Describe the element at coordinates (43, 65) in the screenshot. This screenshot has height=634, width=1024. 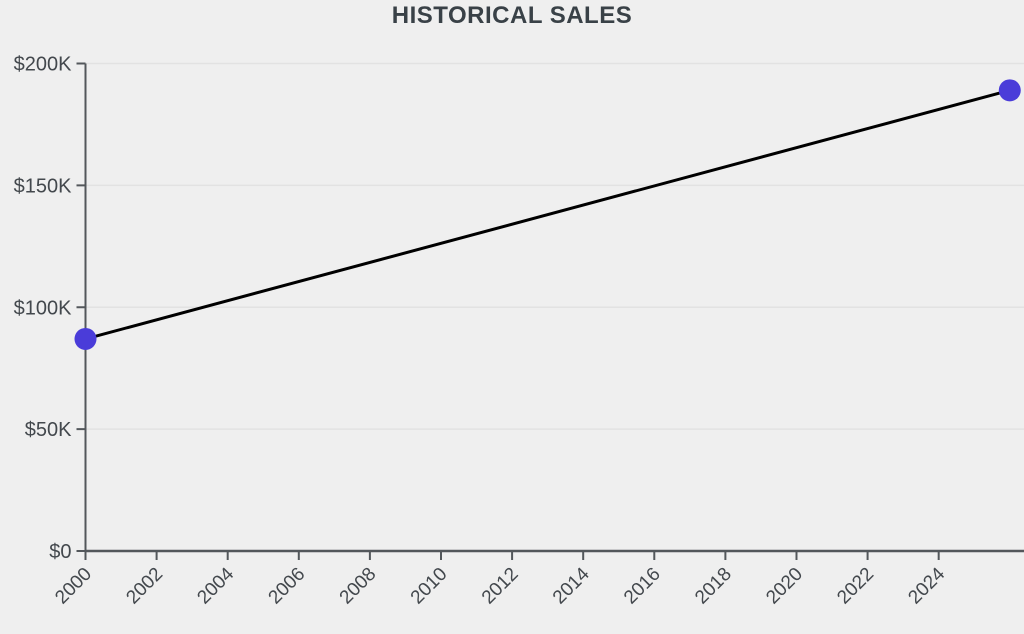
I see `y-tick-label: $200K` at that location.